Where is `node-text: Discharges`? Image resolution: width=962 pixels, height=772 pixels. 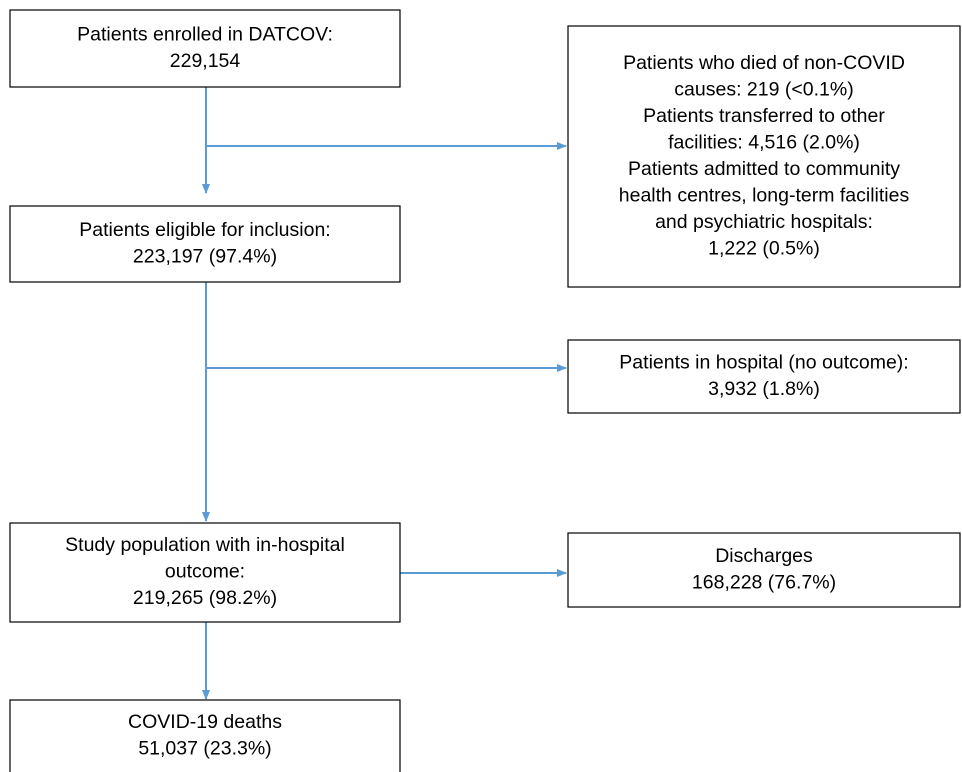 node-text: Discharges is located at coordinates (764, 556).